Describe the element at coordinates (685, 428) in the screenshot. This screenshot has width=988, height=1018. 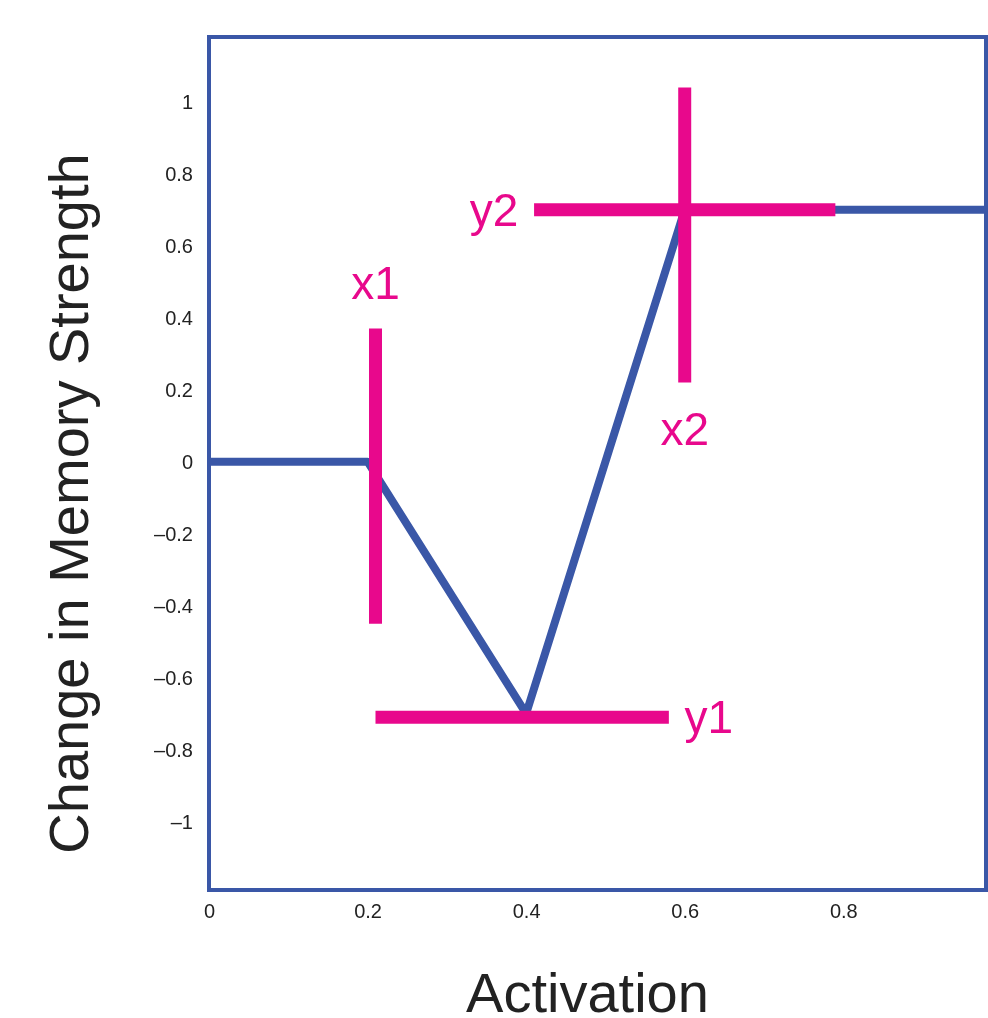
I see `annotation: x2` at that location.